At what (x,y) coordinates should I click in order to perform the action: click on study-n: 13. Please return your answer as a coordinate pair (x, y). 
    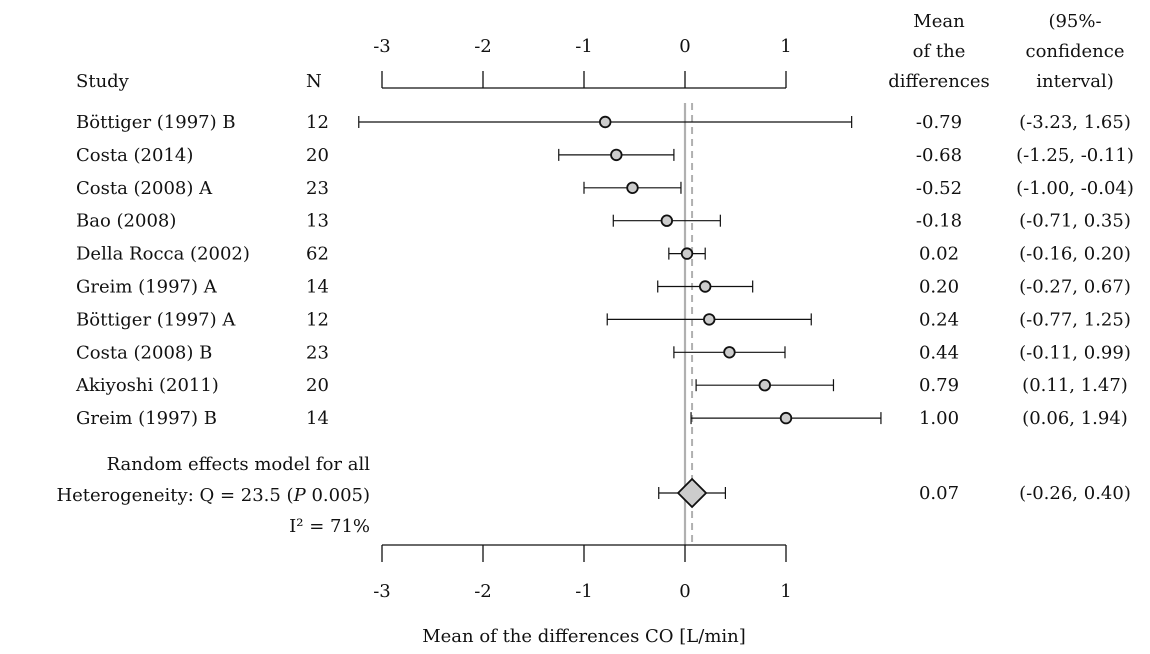
    Looking at the image, I should click on (317, 221).